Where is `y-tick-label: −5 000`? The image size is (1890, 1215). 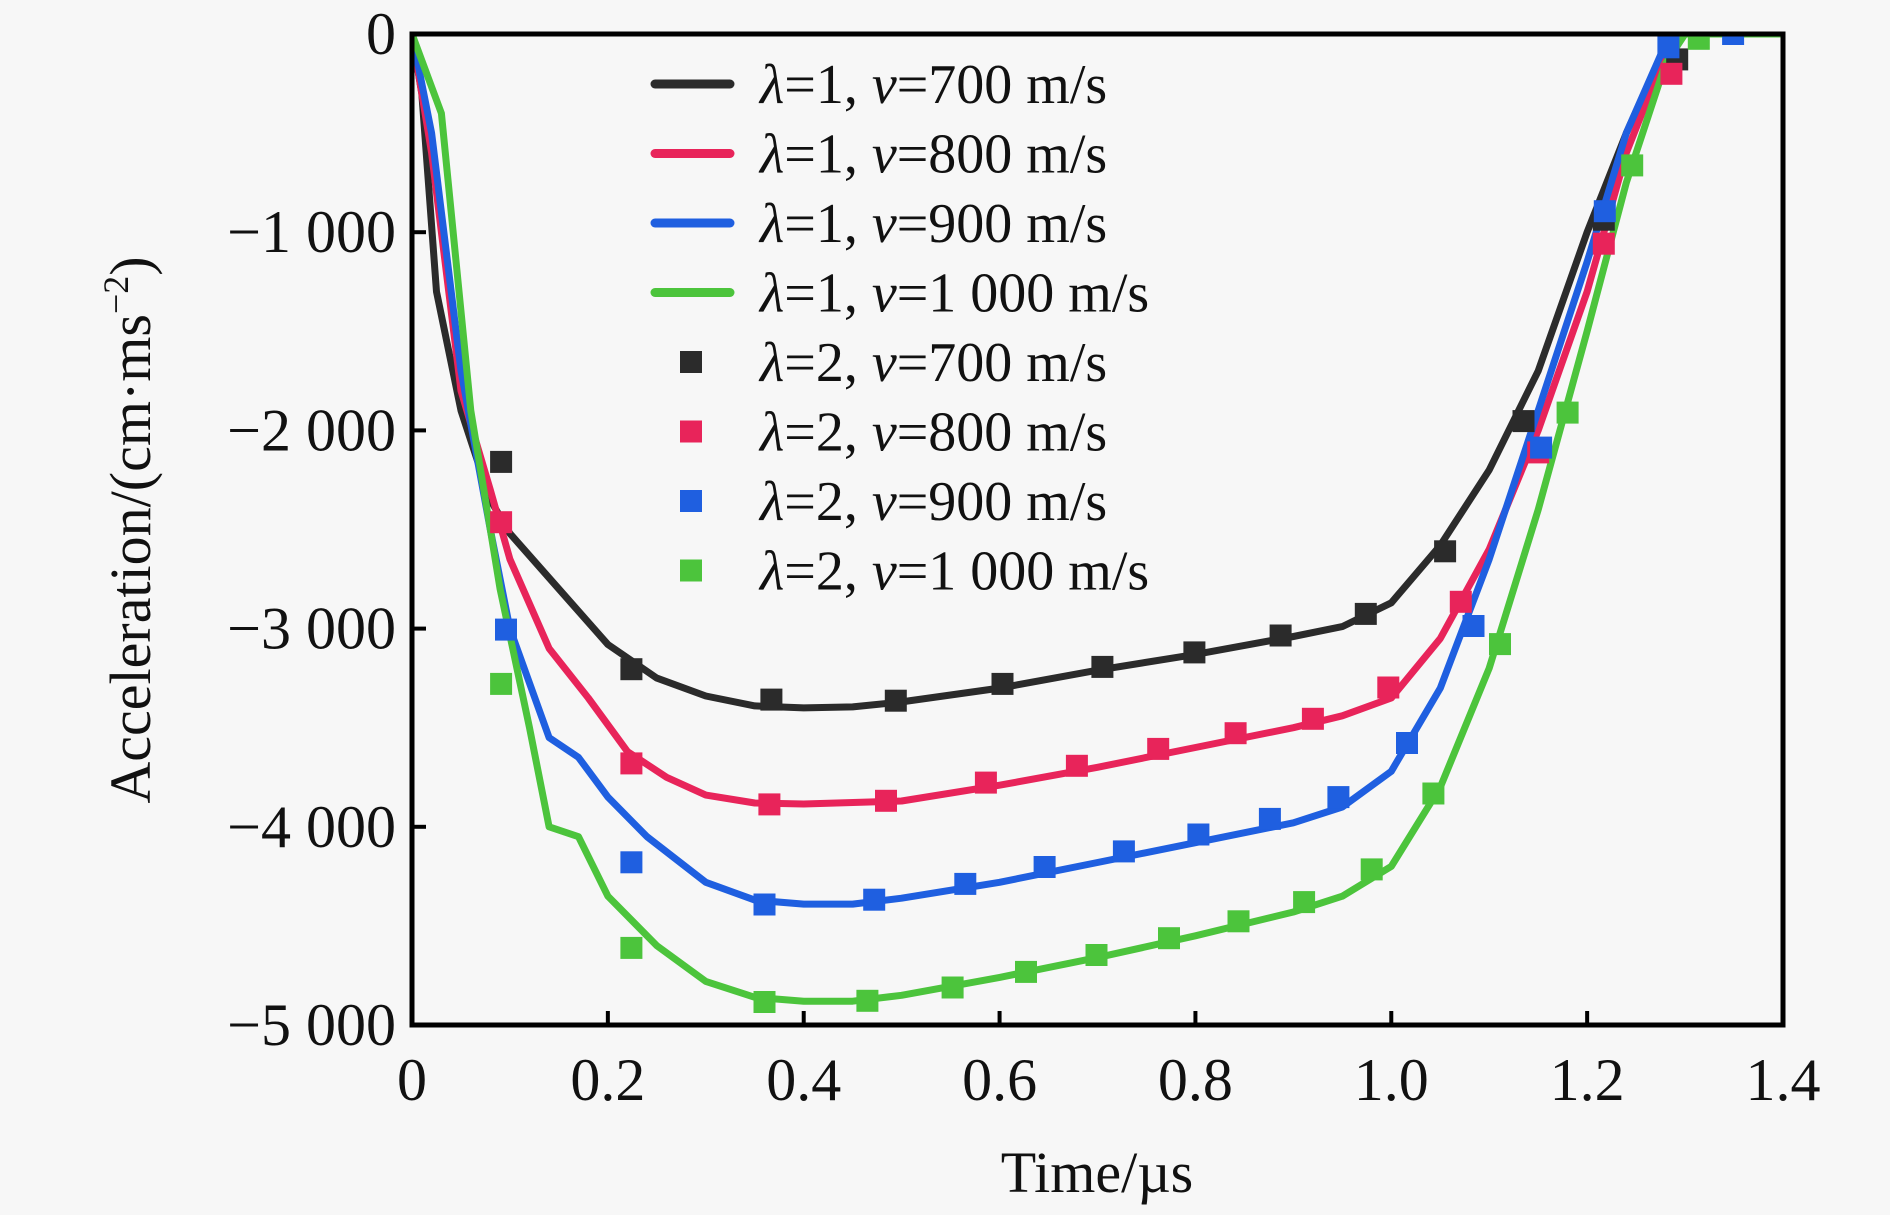
y-tick-label: −5 000 is located at coordinates (311, 1025).